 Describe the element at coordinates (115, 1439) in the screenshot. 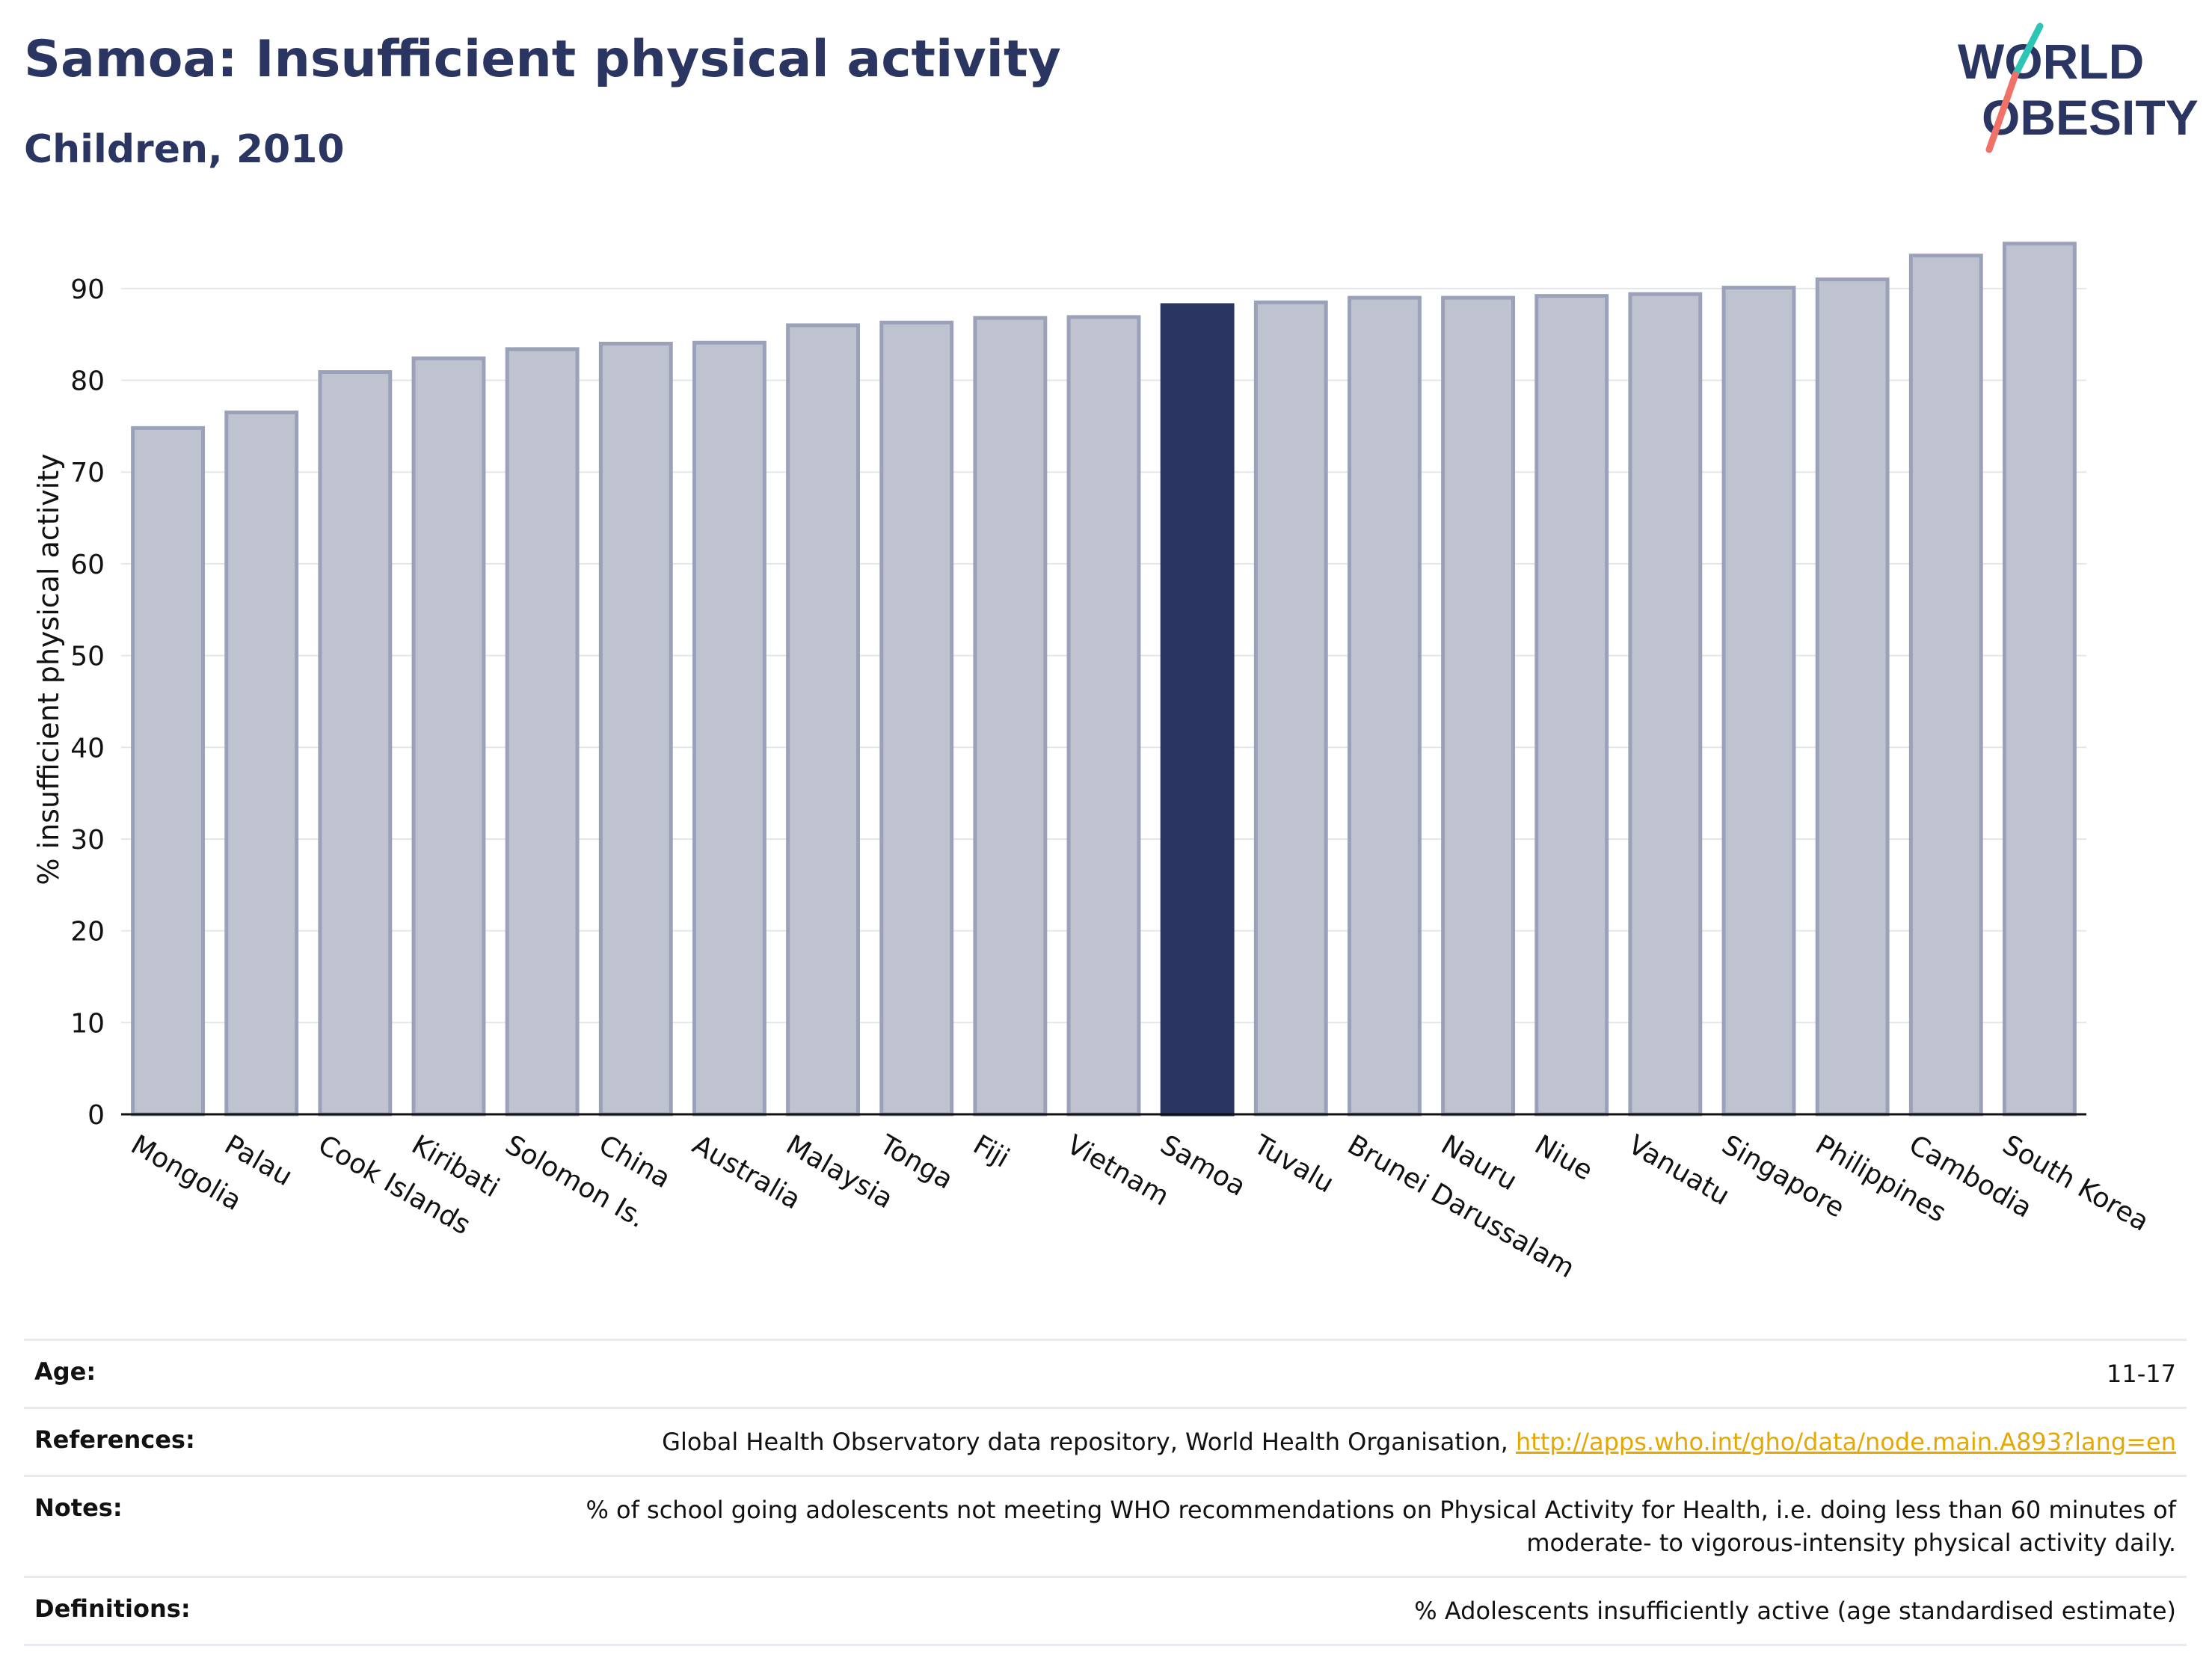

I see `references-label: References:` at that location.